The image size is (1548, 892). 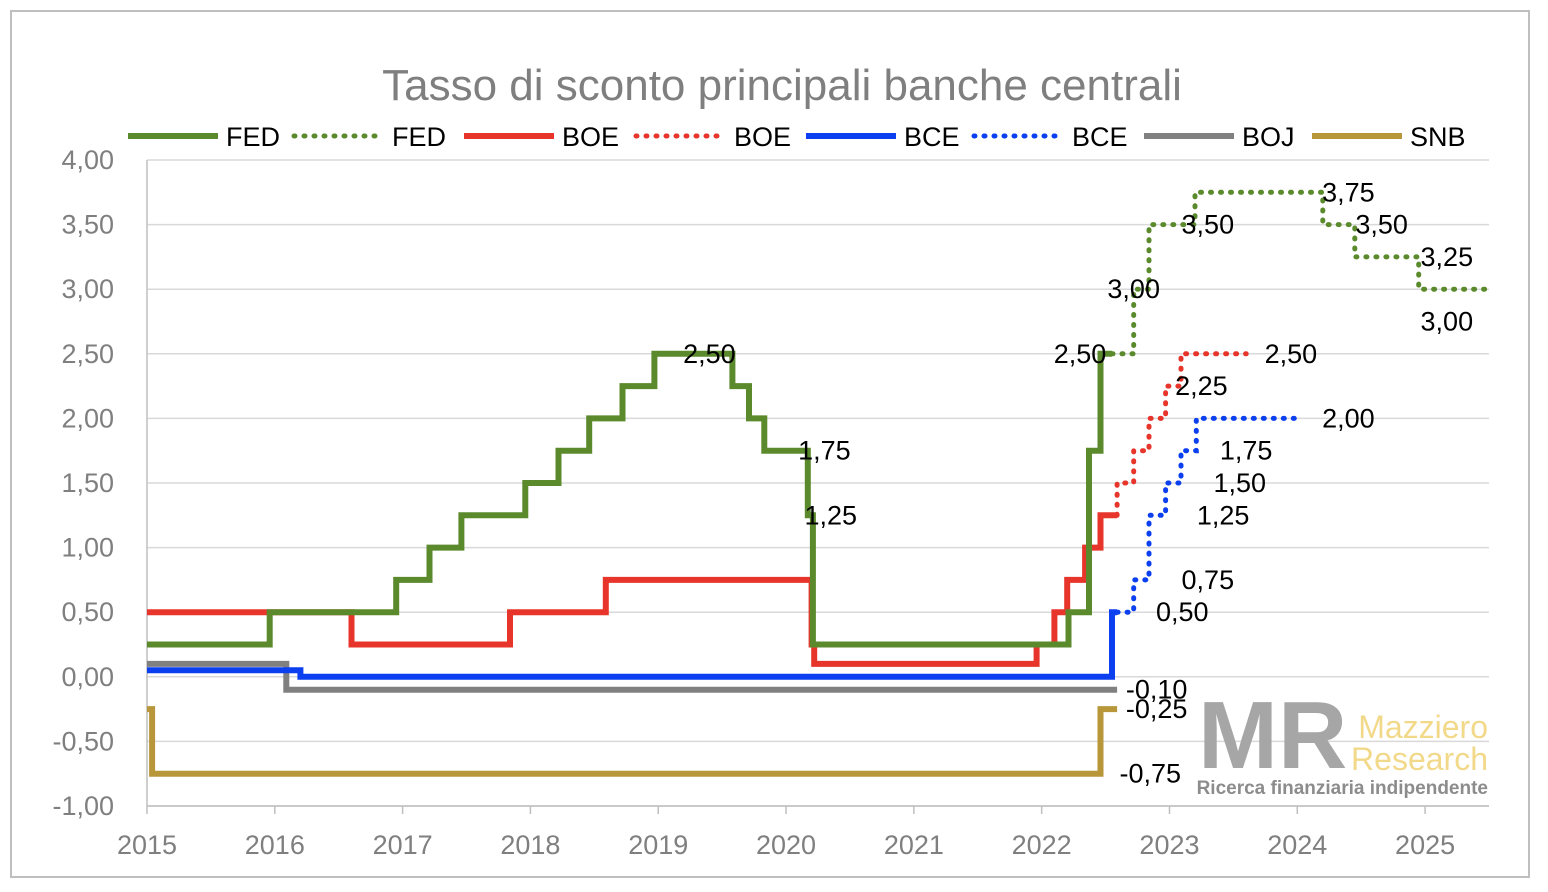 What do you see at coordinates (632, 589) in the screenshot?
I see `series-line-boe-solid` at bounding box center [632, 589].